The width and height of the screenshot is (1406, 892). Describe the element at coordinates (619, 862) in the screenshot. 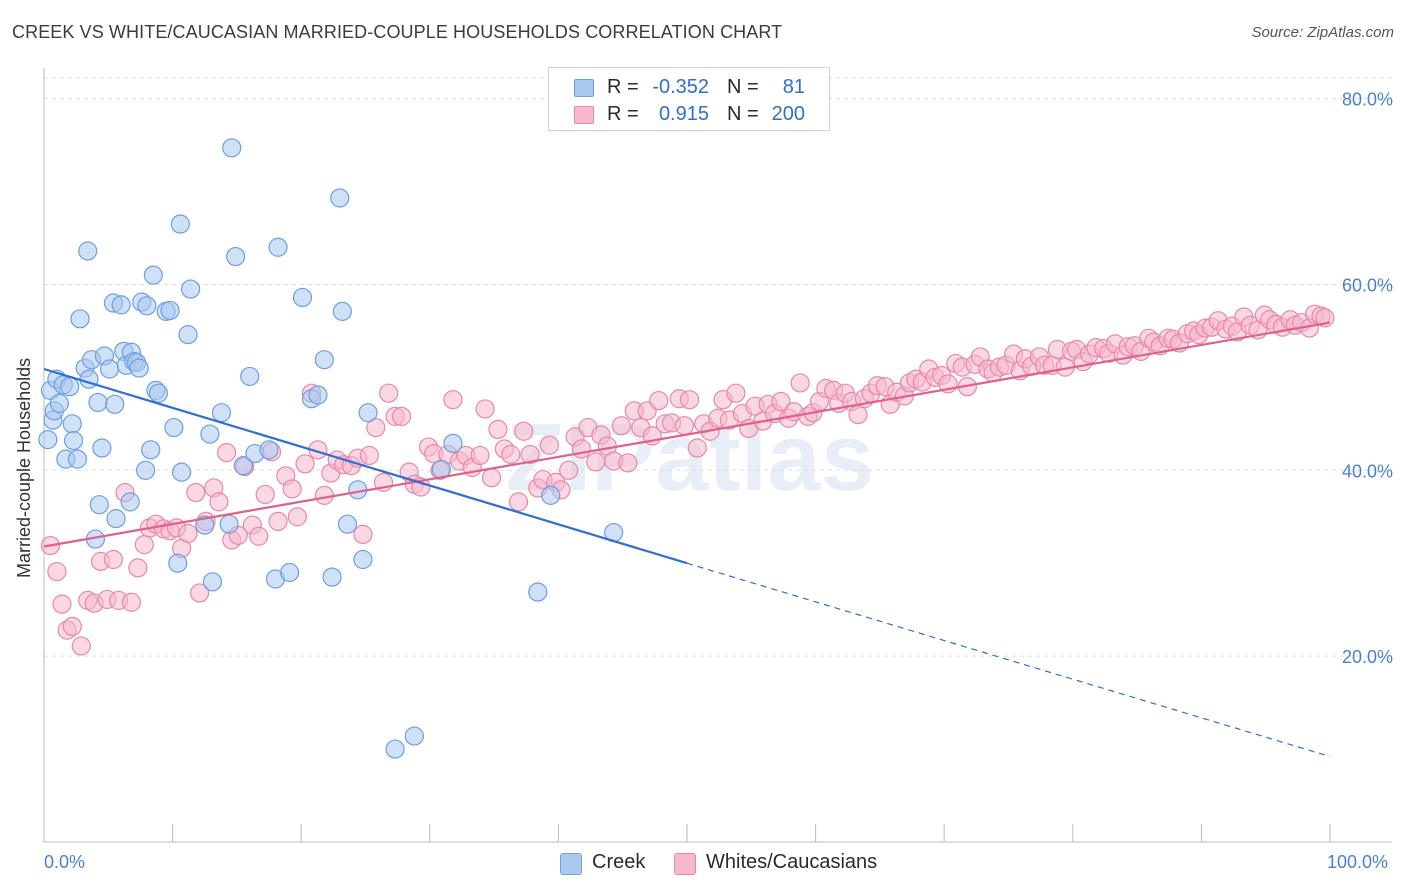

I see `legend-label-creek: Creek` at that location.